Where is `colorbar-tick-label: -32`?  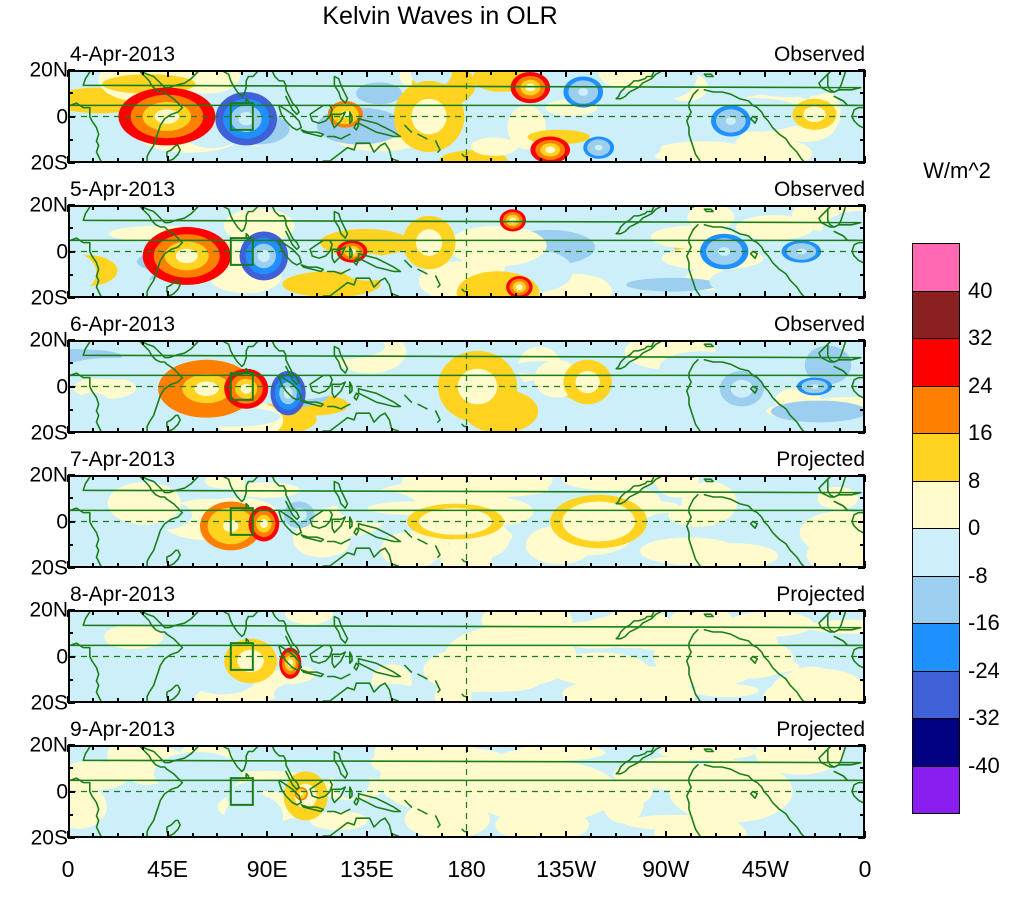 colorbar-tick-label: -32 is located at coordinates (984, 717).